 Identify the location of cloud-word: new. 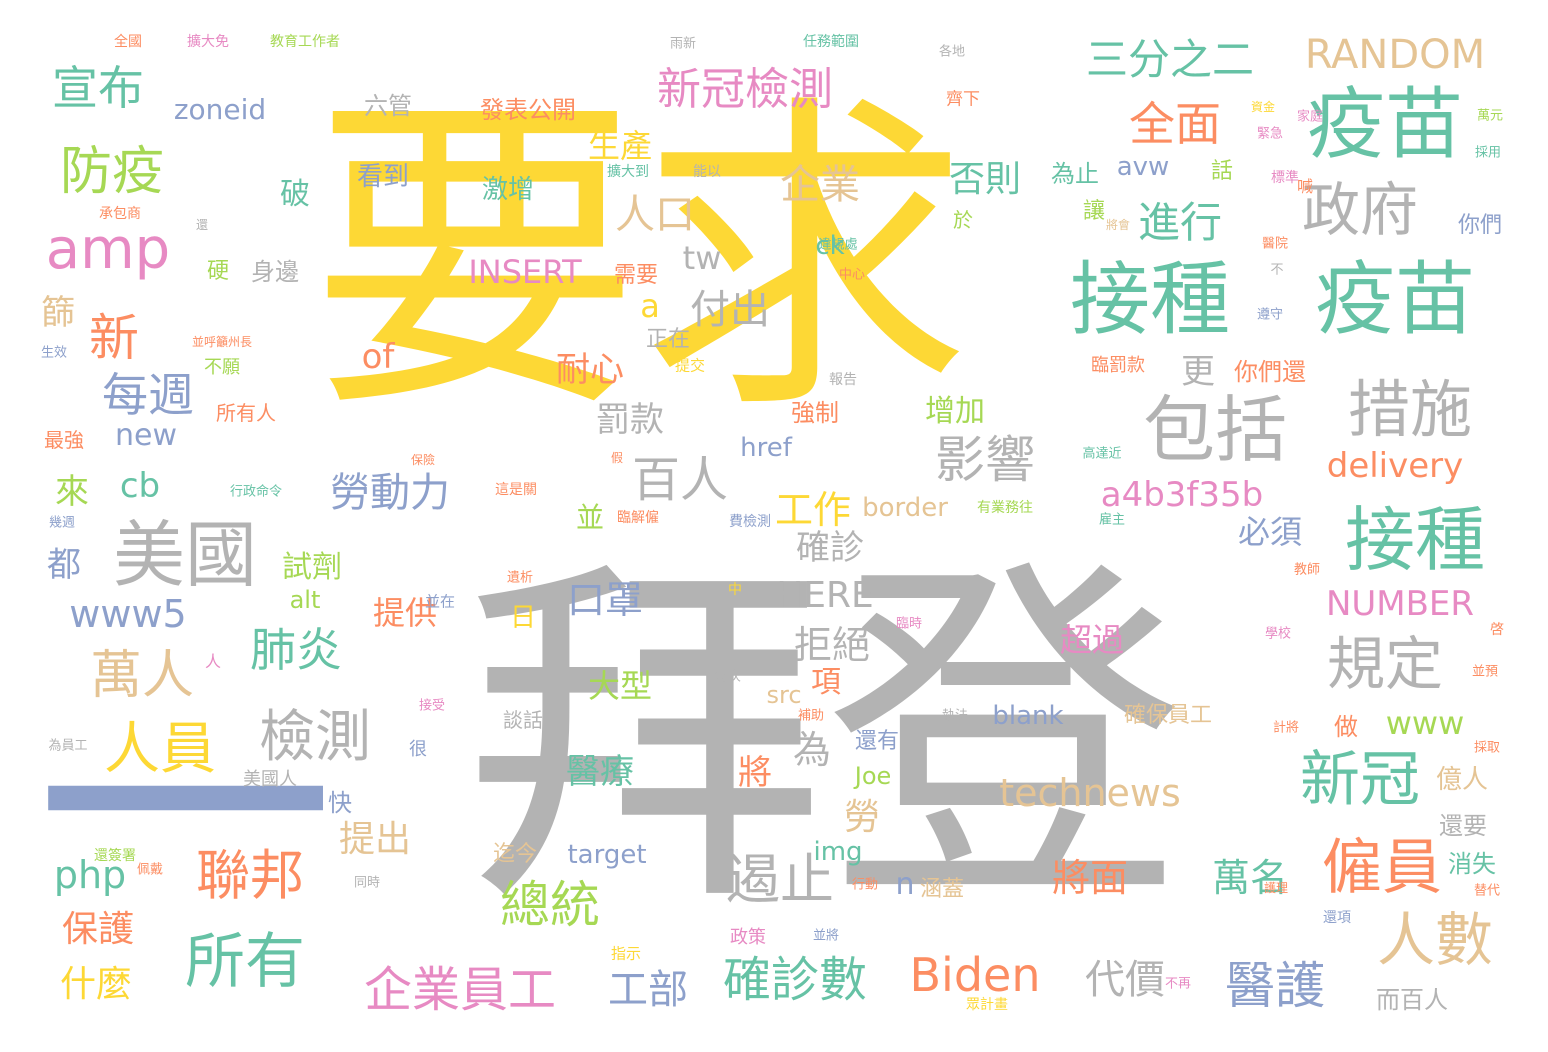
(146, 435).